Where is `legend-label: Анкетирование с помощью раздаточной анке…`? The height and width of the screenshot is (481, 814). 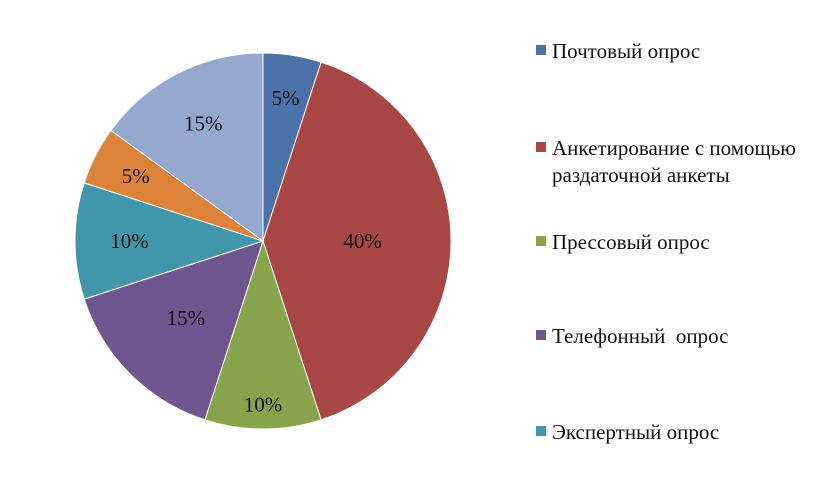 legend-label: Анкетирование с помощью раздаточной анке… is located at coordinates (674, 161).